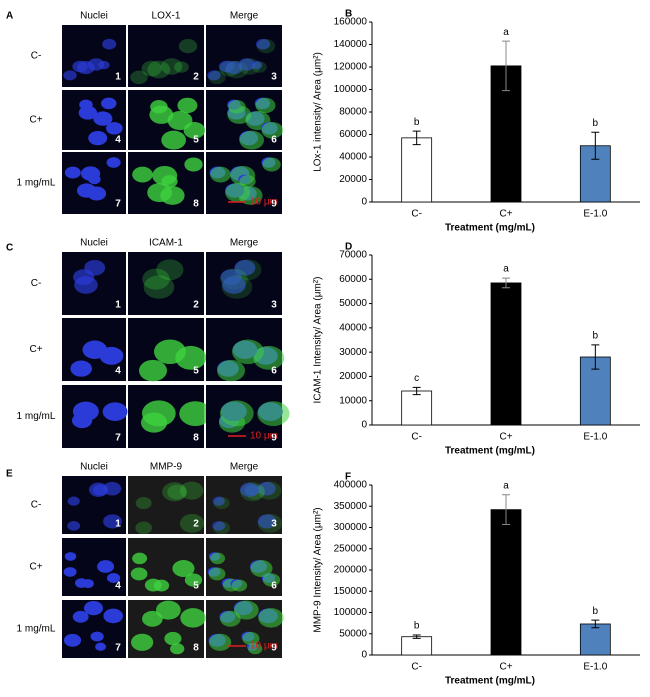 The height and width of the screenshot is (697, 650). Describe the element at coordinates (351, 612) in the screenshot. I see `y-tick-label: 100000` at that location.